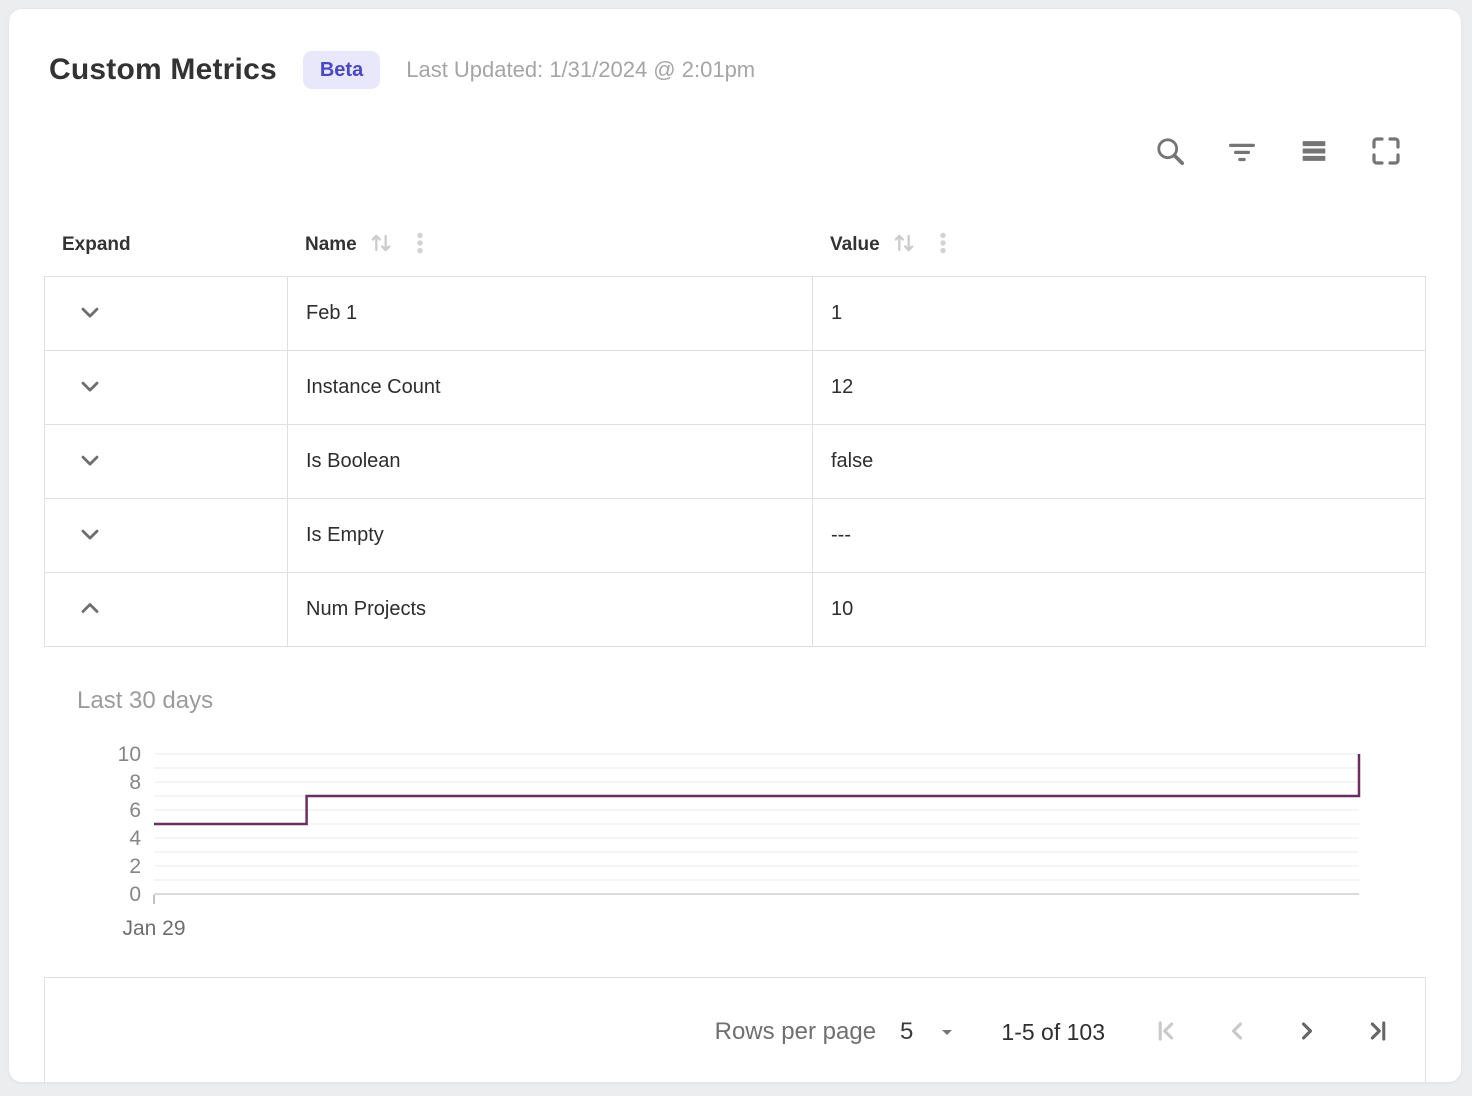  I want to click on chevron-left-icon, so click(1237, 1032).